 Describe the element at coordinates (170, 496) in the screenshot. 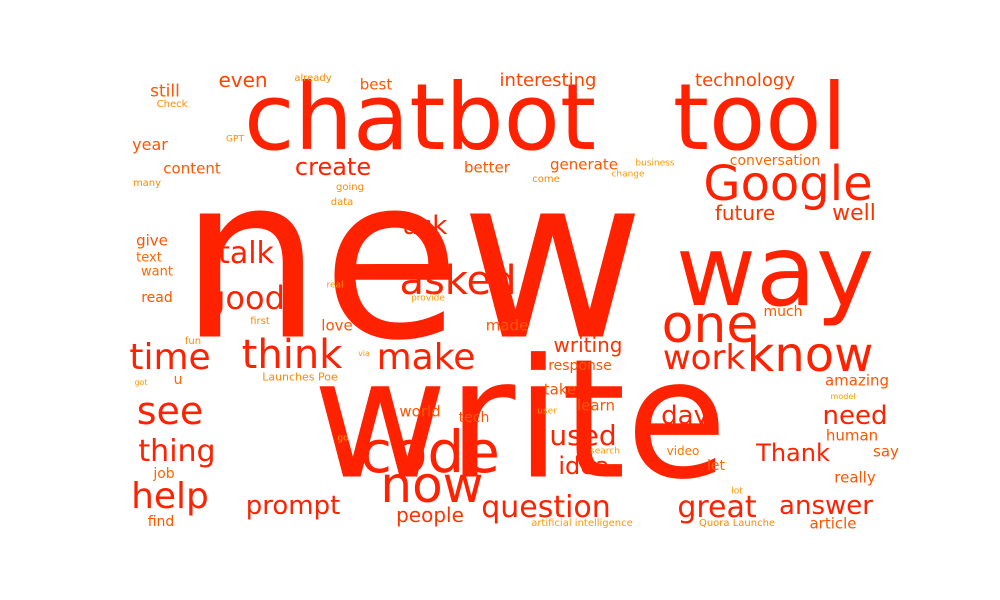

I see `word-help: help` at that location.